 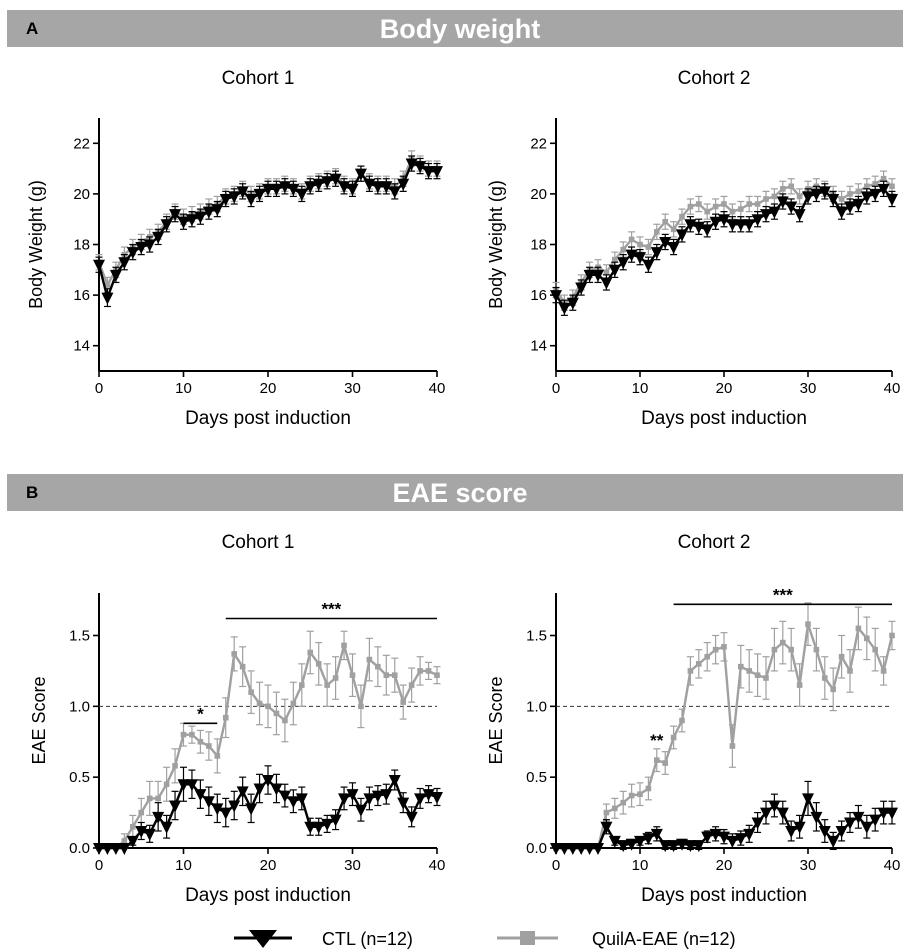 What do you see at coordinates (640, 865) in the screenshot?
I see `x-tick-label: 10` at bounding box center [640, 865].